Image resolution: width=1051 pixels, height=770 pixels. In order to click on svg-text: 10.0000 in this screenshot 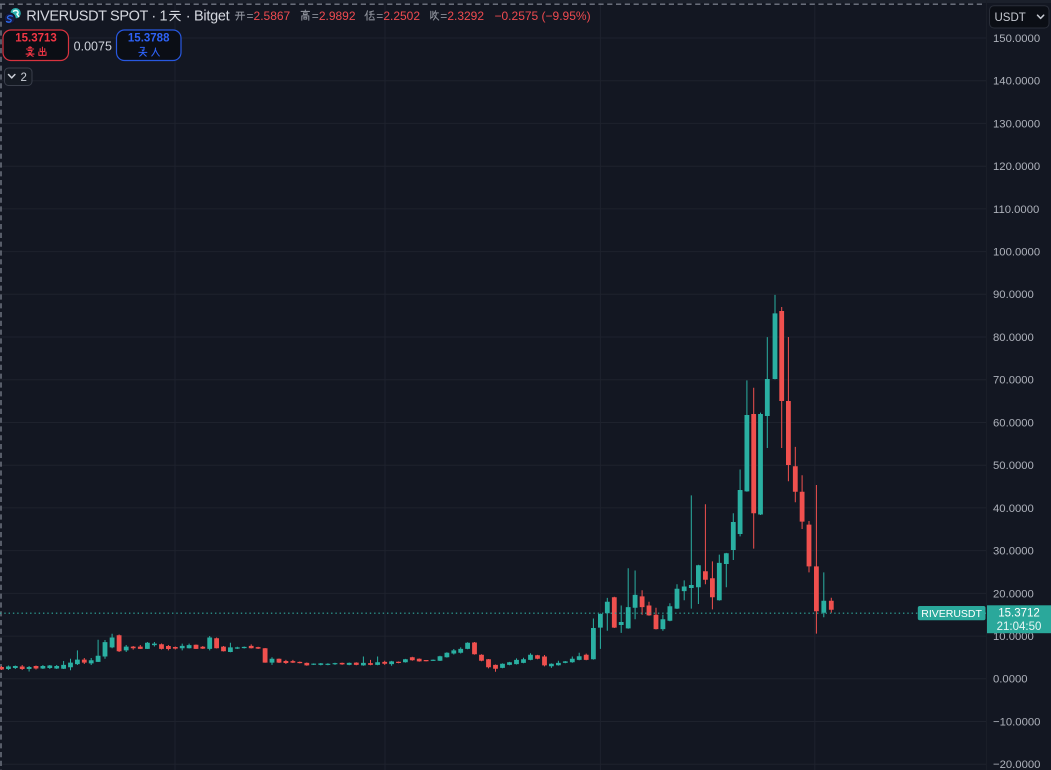, I will do `click(1013, 637)`.